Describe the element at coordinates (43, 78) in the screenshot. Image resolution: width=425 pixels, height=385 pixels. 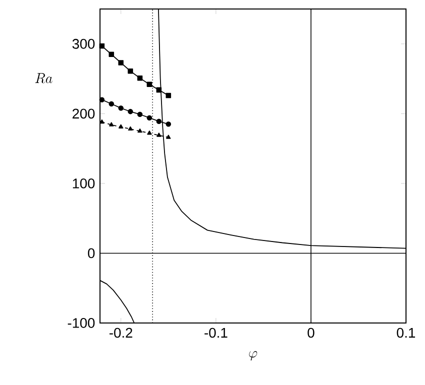
I see `y-axis-title: $Ra$` at that location.